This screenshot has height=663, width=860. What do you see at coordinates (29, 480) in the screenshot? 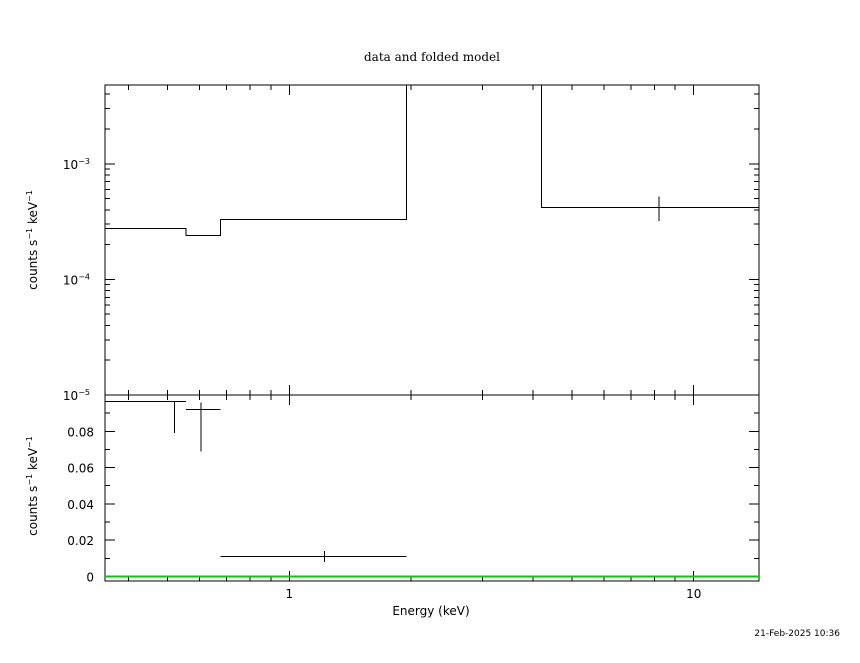
I see `bottom-ylabel-exp1: −1` at bounding box center [29, 480].